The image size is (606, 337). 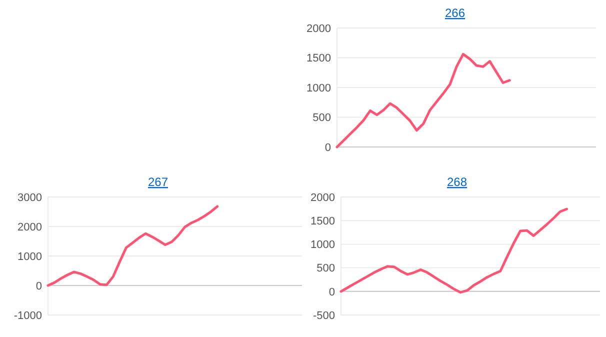 What do you see at coordinates (158, 182) in the screenshot?
I see `chart-title: 267` at bounding box center [158, 182].